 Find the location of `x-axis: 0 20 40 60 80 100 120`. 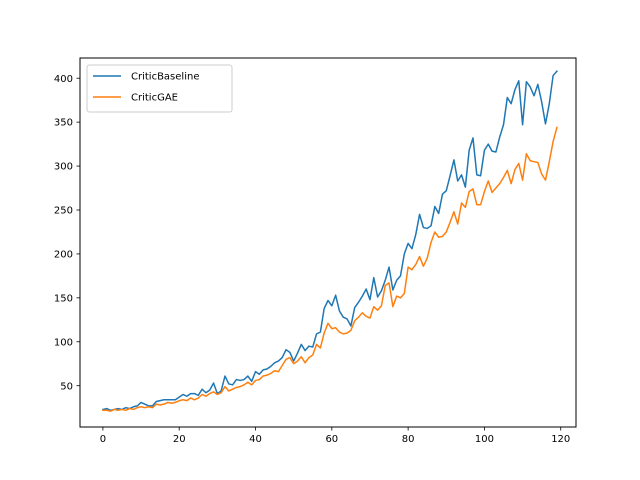

x-axis: 0 20 40 60 80 100 120 is located at coordinates (335, 436).